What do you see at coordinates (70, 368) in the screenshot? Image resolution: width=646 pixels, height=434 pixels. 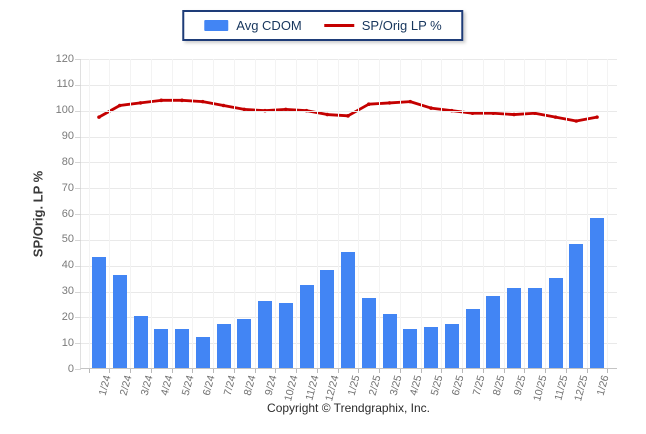 I see `y-tick-label: 0` at bounding box center [70, 368].